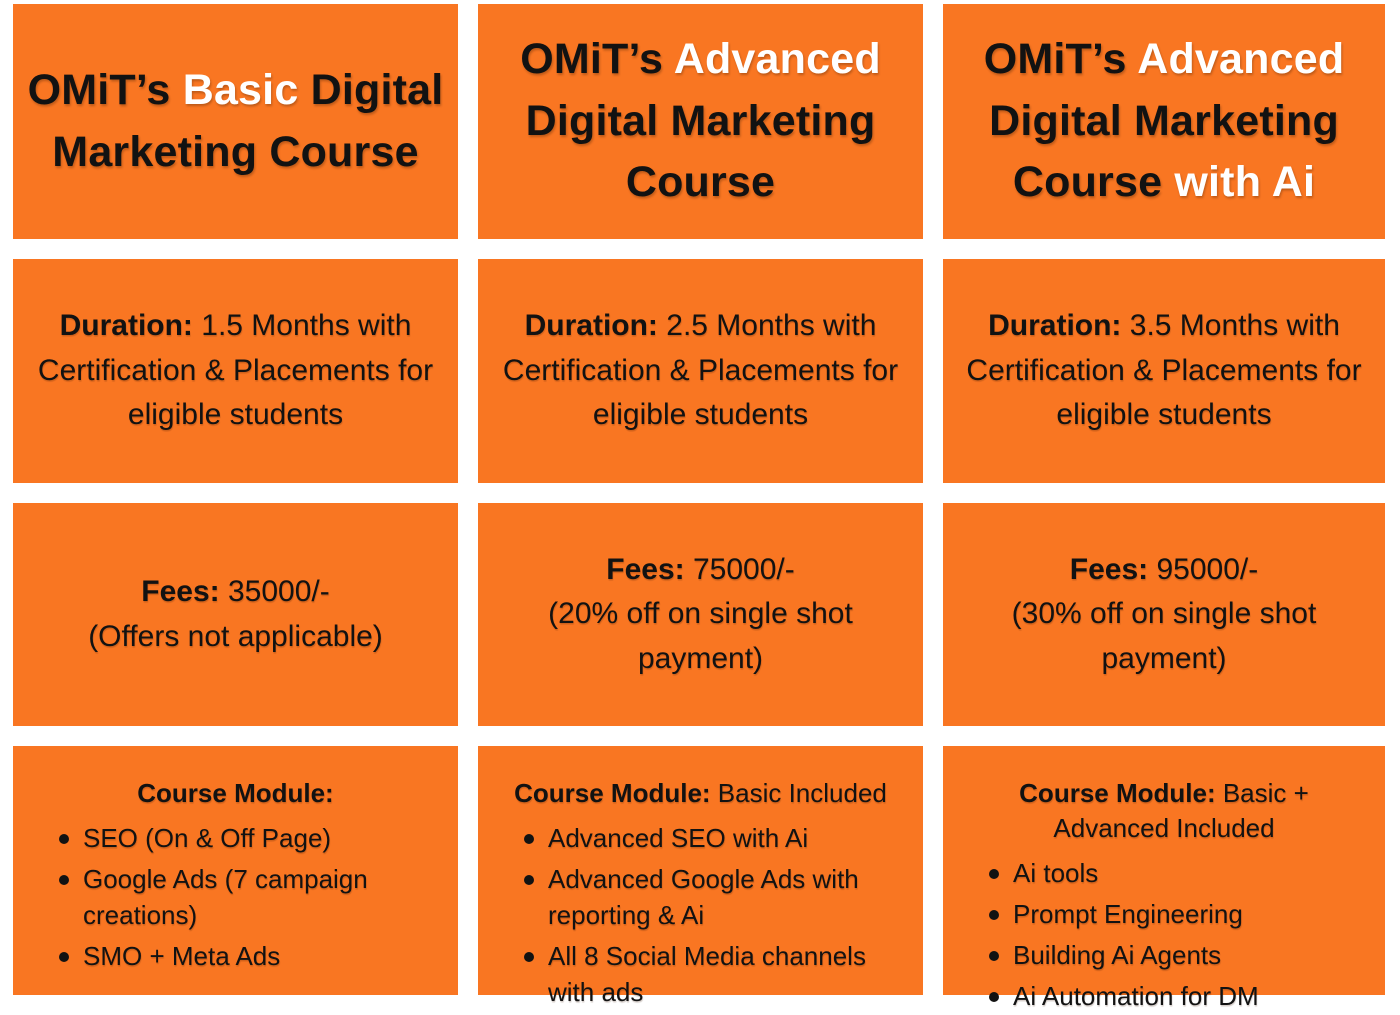  I want to click on advanced-fees-line: Fees: 75000/-, so click(700, 570).